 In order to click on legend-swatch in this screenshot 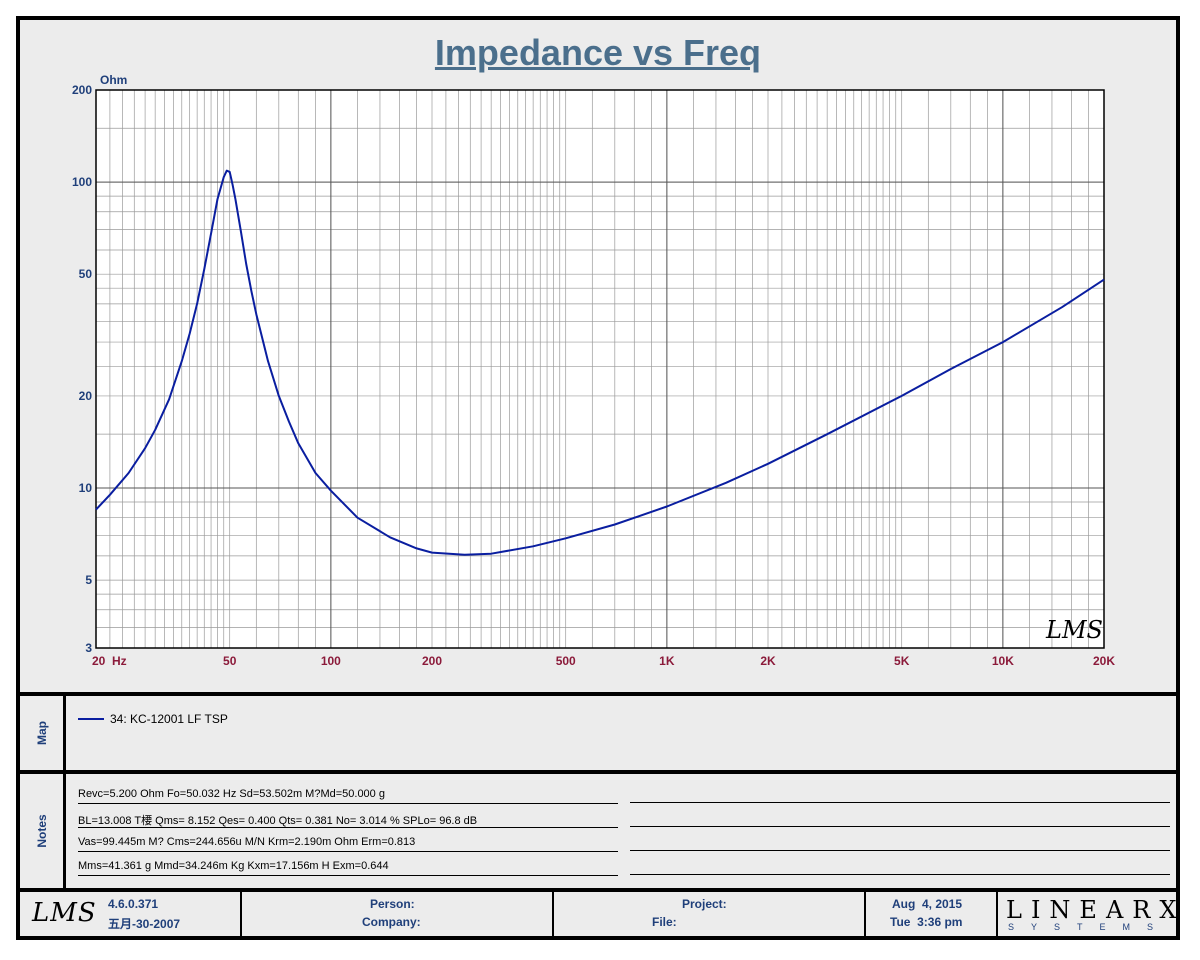, I will do `click(91, 719)`.